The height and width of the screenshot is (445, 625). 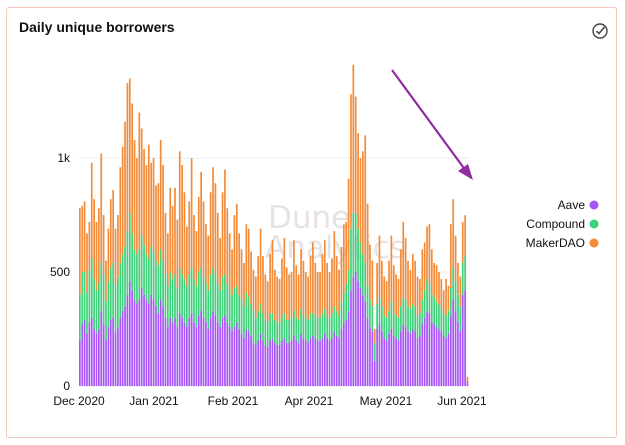 I want to click on check-circle-icon, so click(x=600, y=31).